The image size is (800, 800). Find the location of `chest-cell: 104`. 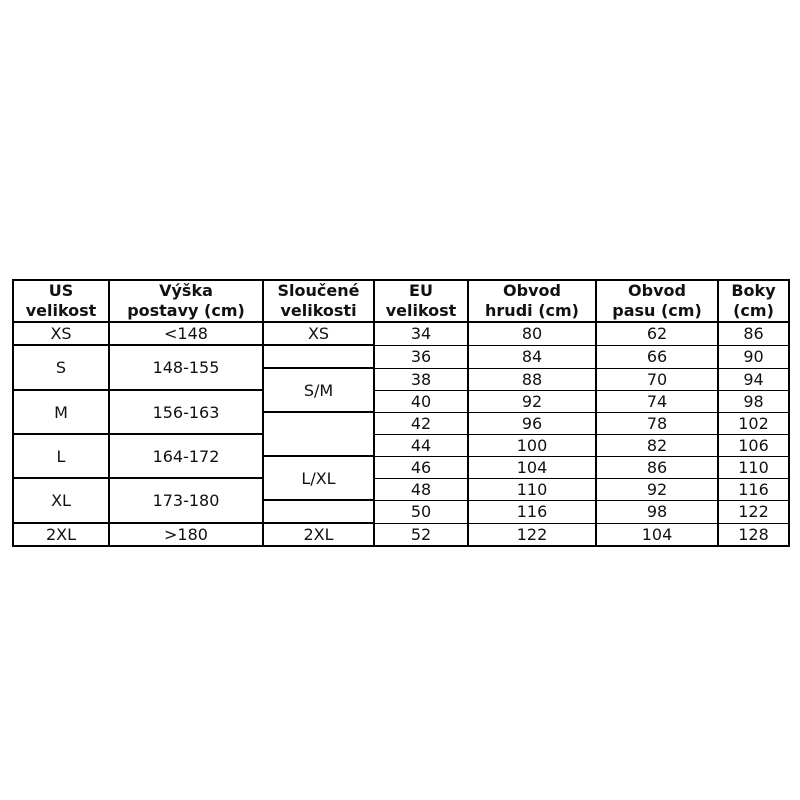

chest-cell: 104 is located at coordinates (532, 467).